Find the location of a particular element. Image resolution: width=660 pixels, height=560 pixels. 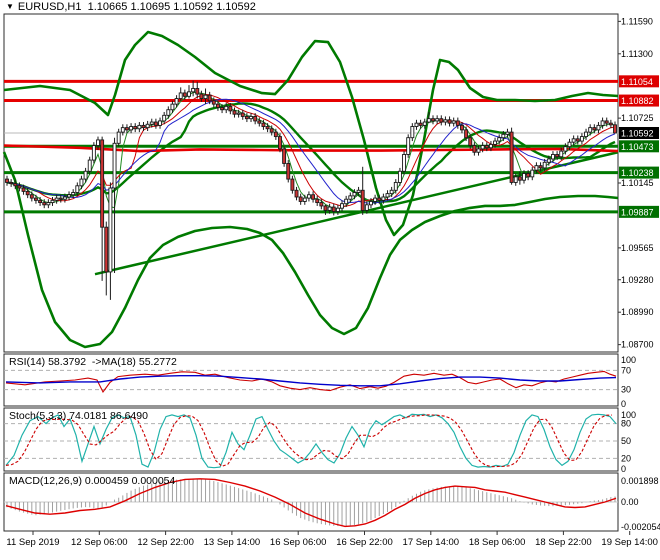

price-axis-tick: 1.08700 is located at coordinates (637, 345).